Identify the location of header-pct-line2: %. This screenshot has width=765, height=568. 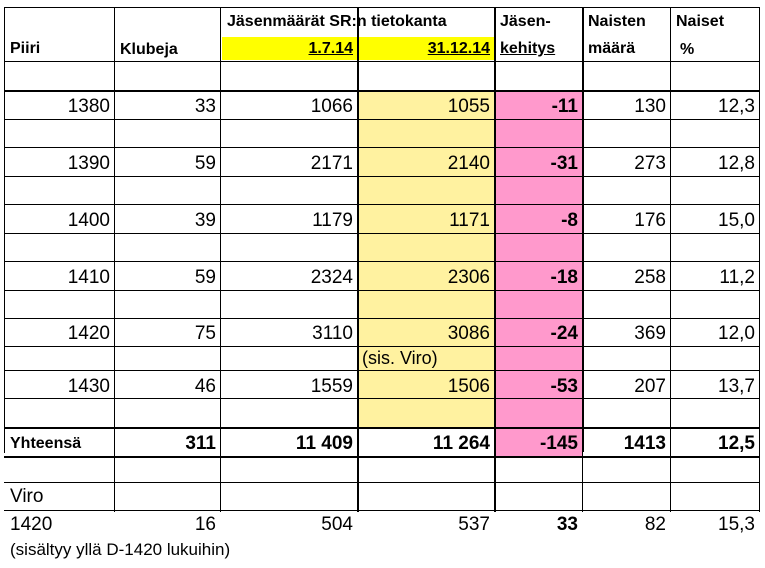
(687, 49).